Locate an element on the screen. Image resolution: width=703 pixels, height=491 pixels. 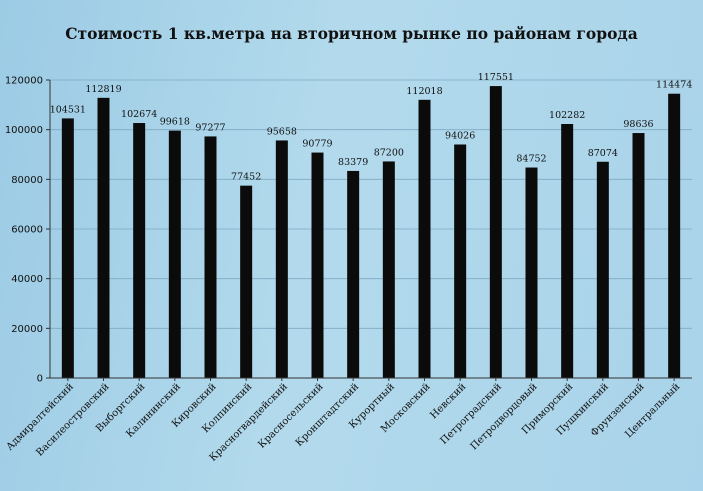
y-tick-label: 100000 is located at coordinates (24, 130).